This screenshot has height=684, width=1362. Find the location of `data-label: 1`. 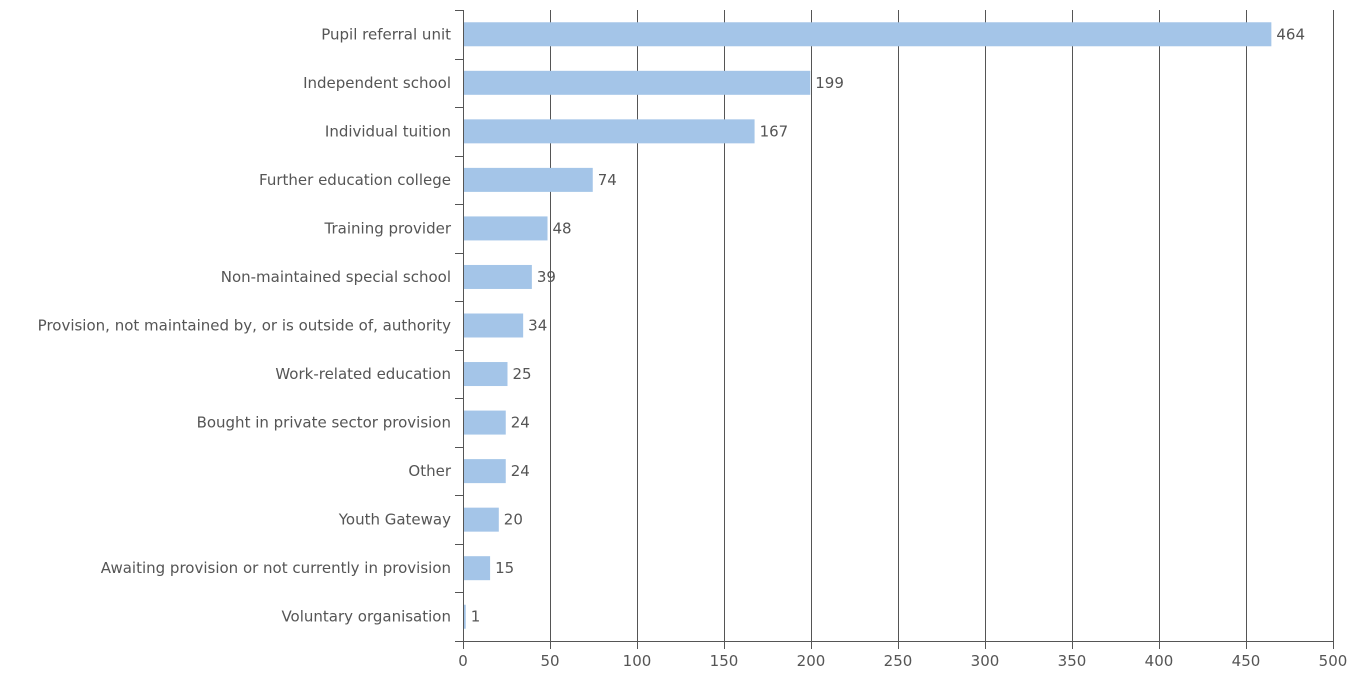

data-label: 1 is located at coordinates (476, 617).